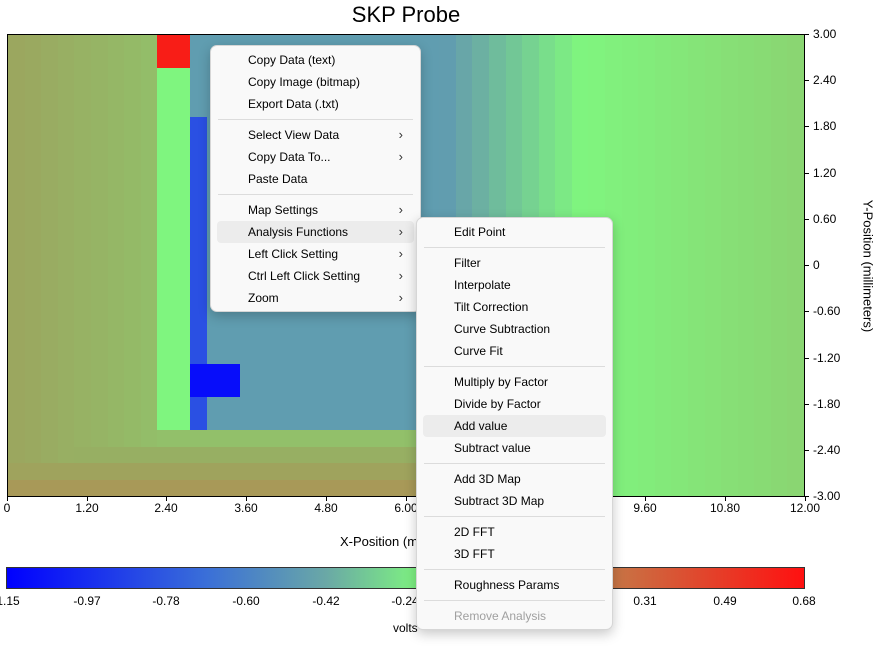 Image resolution: width=887 pixels, height=648 pixels. I want to click on menu-item-paste-data: Paste Data, so click(315, 179).